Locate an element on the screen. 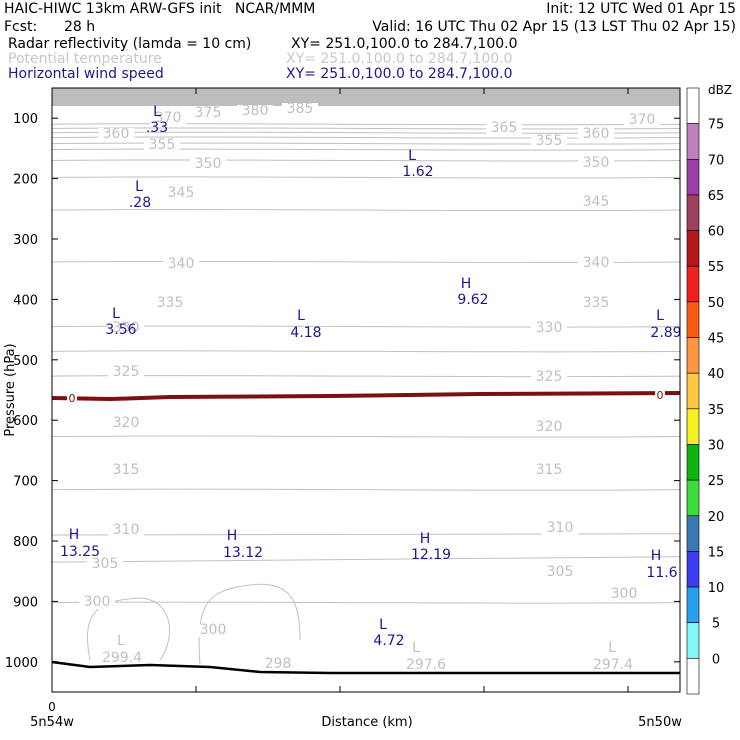 This screenshot has width=740, height=740. theta-extremum-value: 299.4 is located at coordinates (122, 658).